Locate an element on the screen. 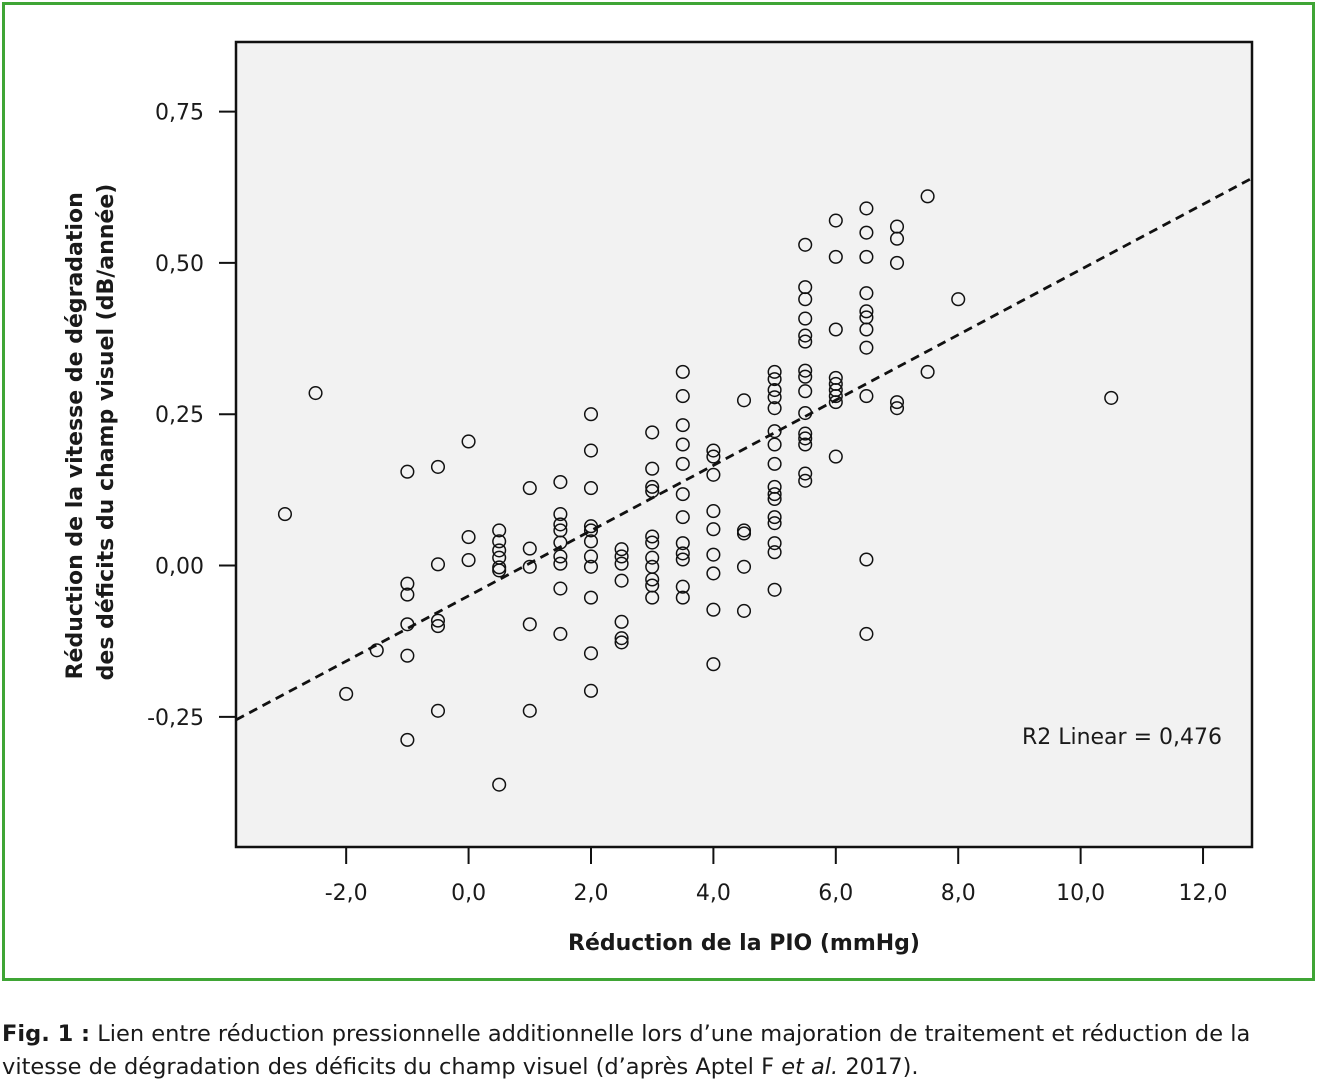 Image resolution: width=1320 pixels, height=1084 pixels. x-tick-label: 2,0 is located at coordinates (590, 893).